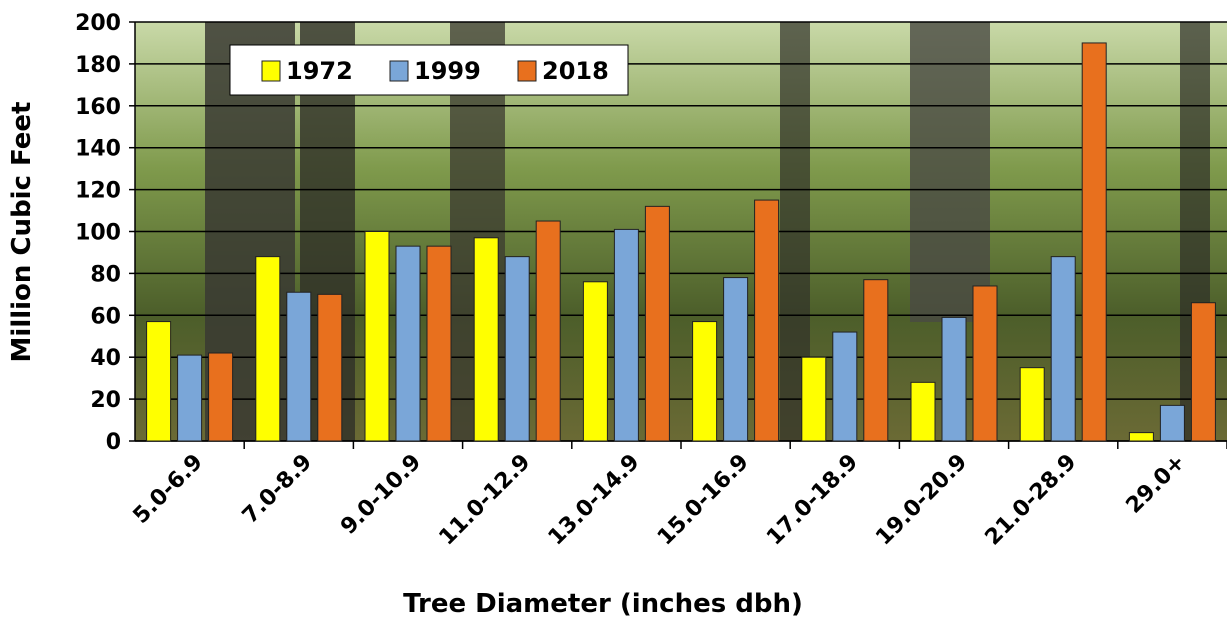 The width and height of the screenshot is (1227, 627). What do you see at coordinates (277, 489) in the screenshot?
I see `x-tick-label: 7.0-8.9` at bounding box center [277, 489].